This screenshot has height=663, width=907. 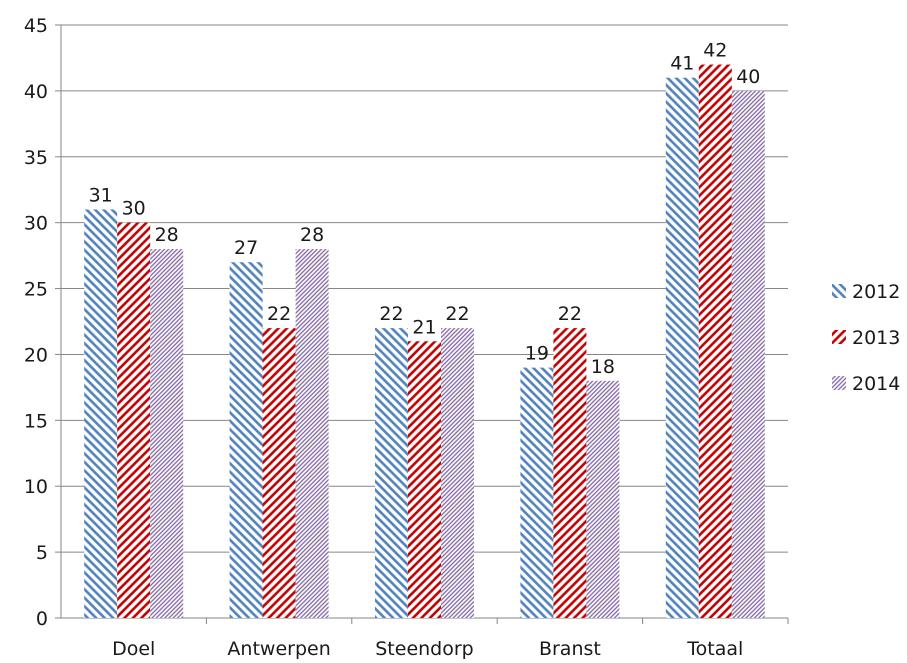 I want to click on bar-2012-branst, so click(x=537, y=492).